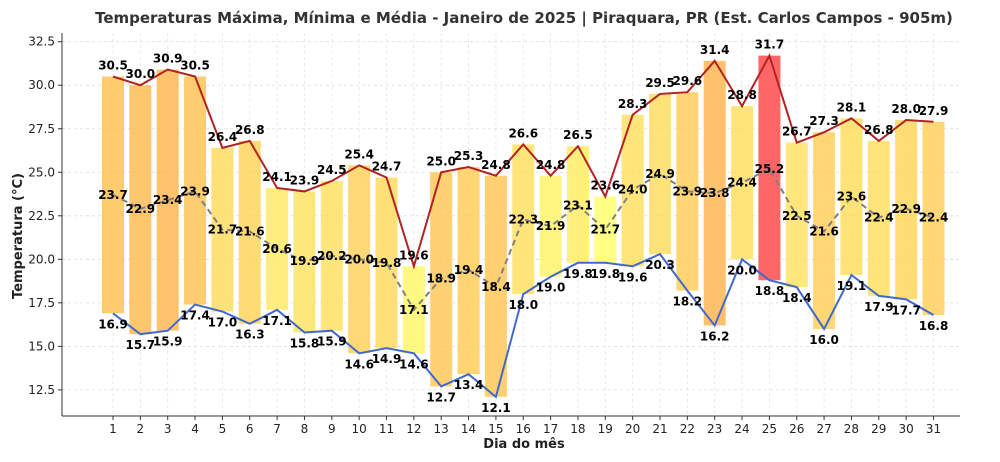 This screenshot has width=1000, height=462. I want to click on x-tick-label: 19, so click(605, 429).